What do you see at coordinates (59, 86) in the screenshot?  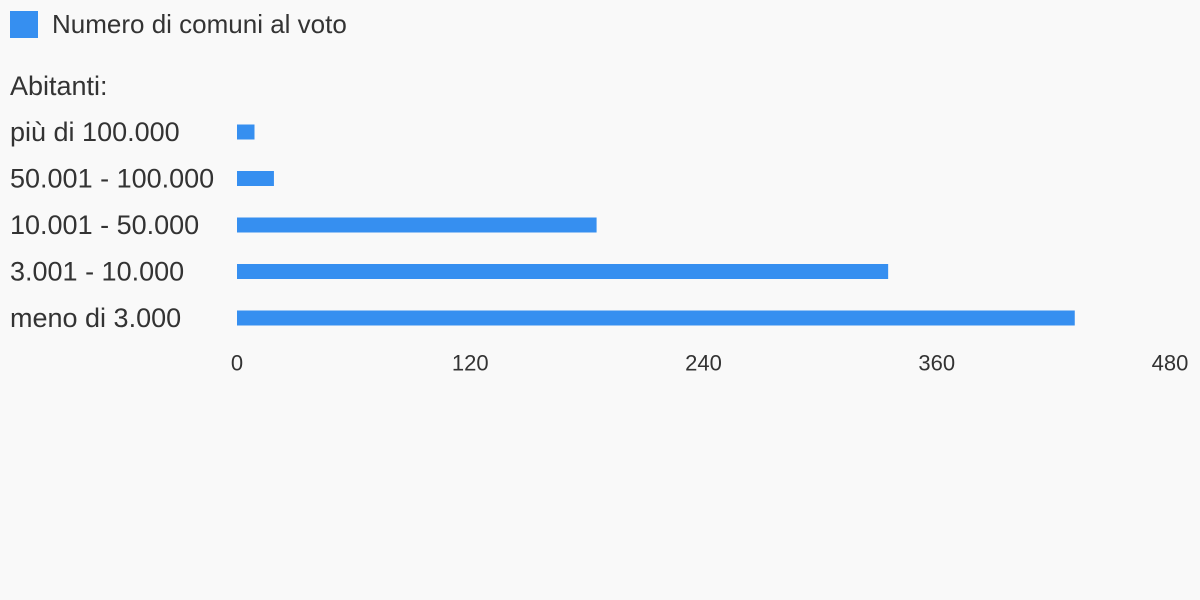 I see `category-axis-title: Abitanti:` at bounding box center [59, 86].